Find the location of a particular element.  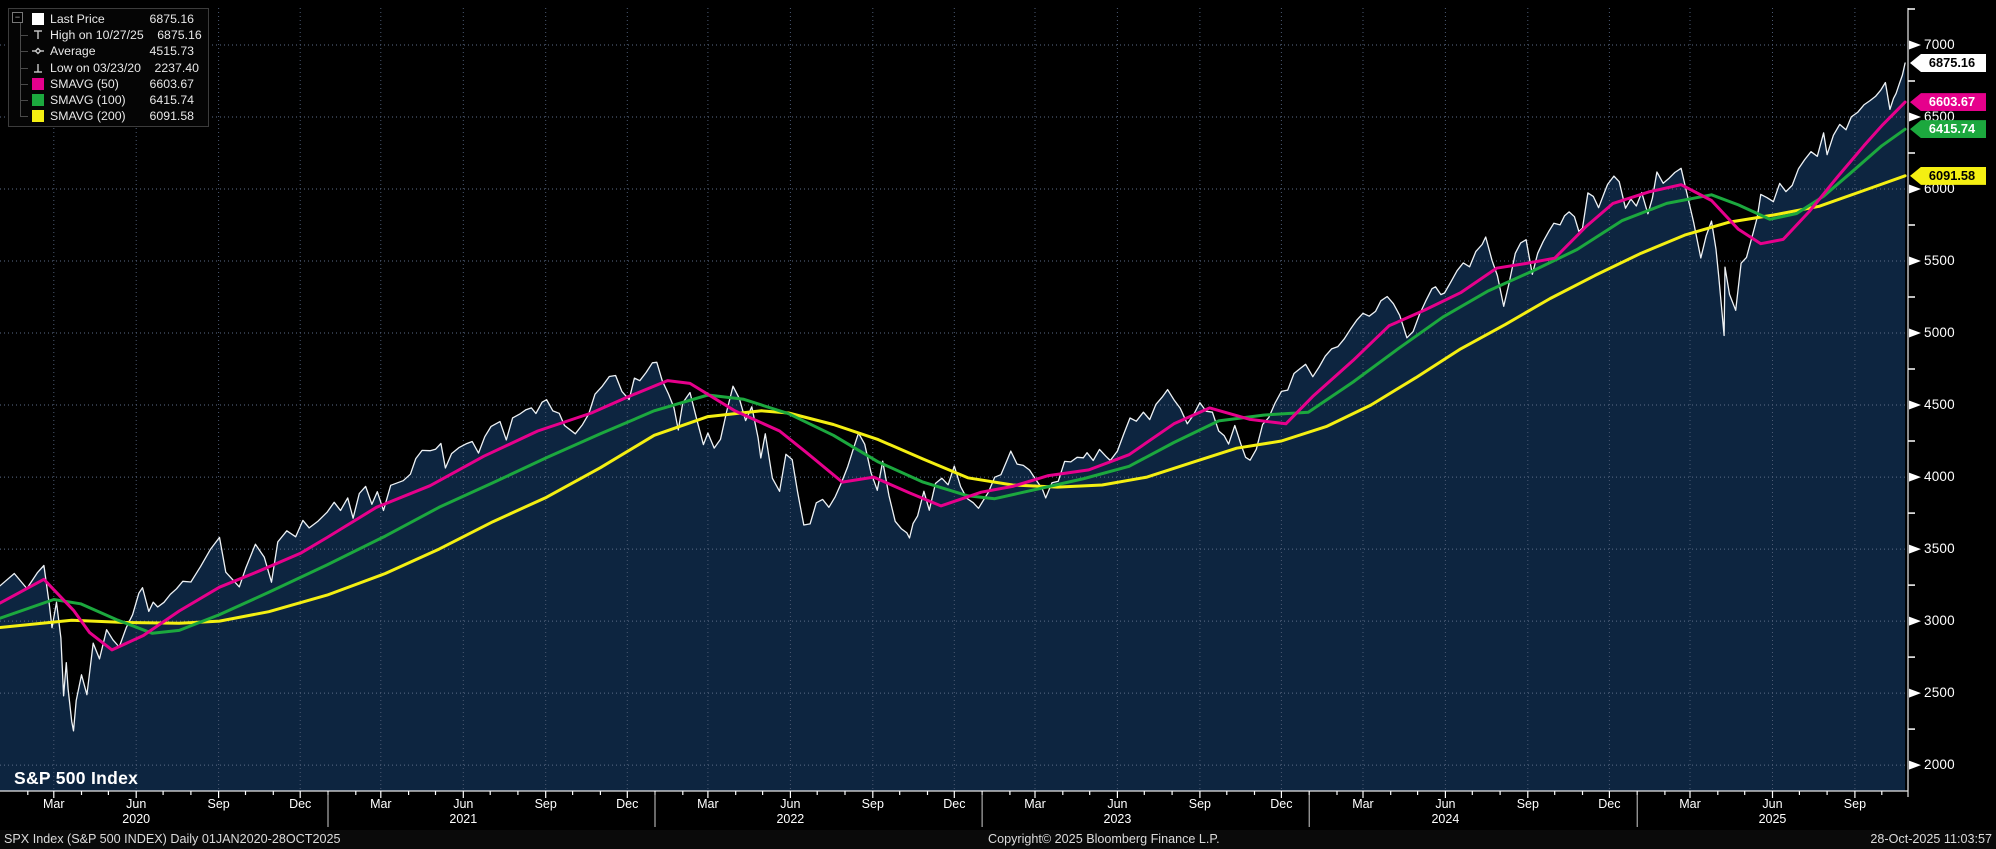

y-axis-tick-label: 4000 is located at coordinates (1939, 477).